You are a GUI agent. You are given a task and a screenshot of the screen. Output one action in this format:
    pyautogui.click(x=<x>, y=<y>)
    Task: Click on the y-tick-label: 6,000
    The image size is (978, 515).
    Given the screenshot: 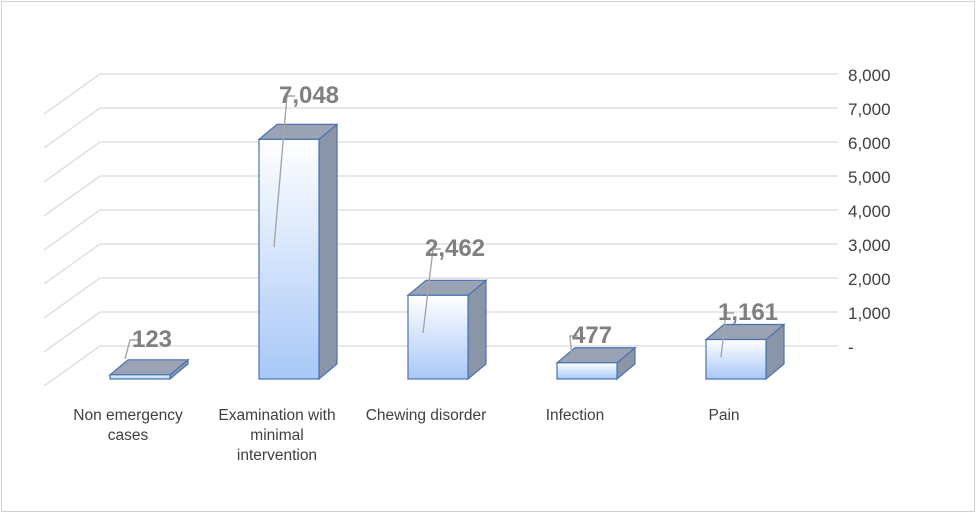 What is the action you would take?
    pyautogui.click(x=869, y=143)
    